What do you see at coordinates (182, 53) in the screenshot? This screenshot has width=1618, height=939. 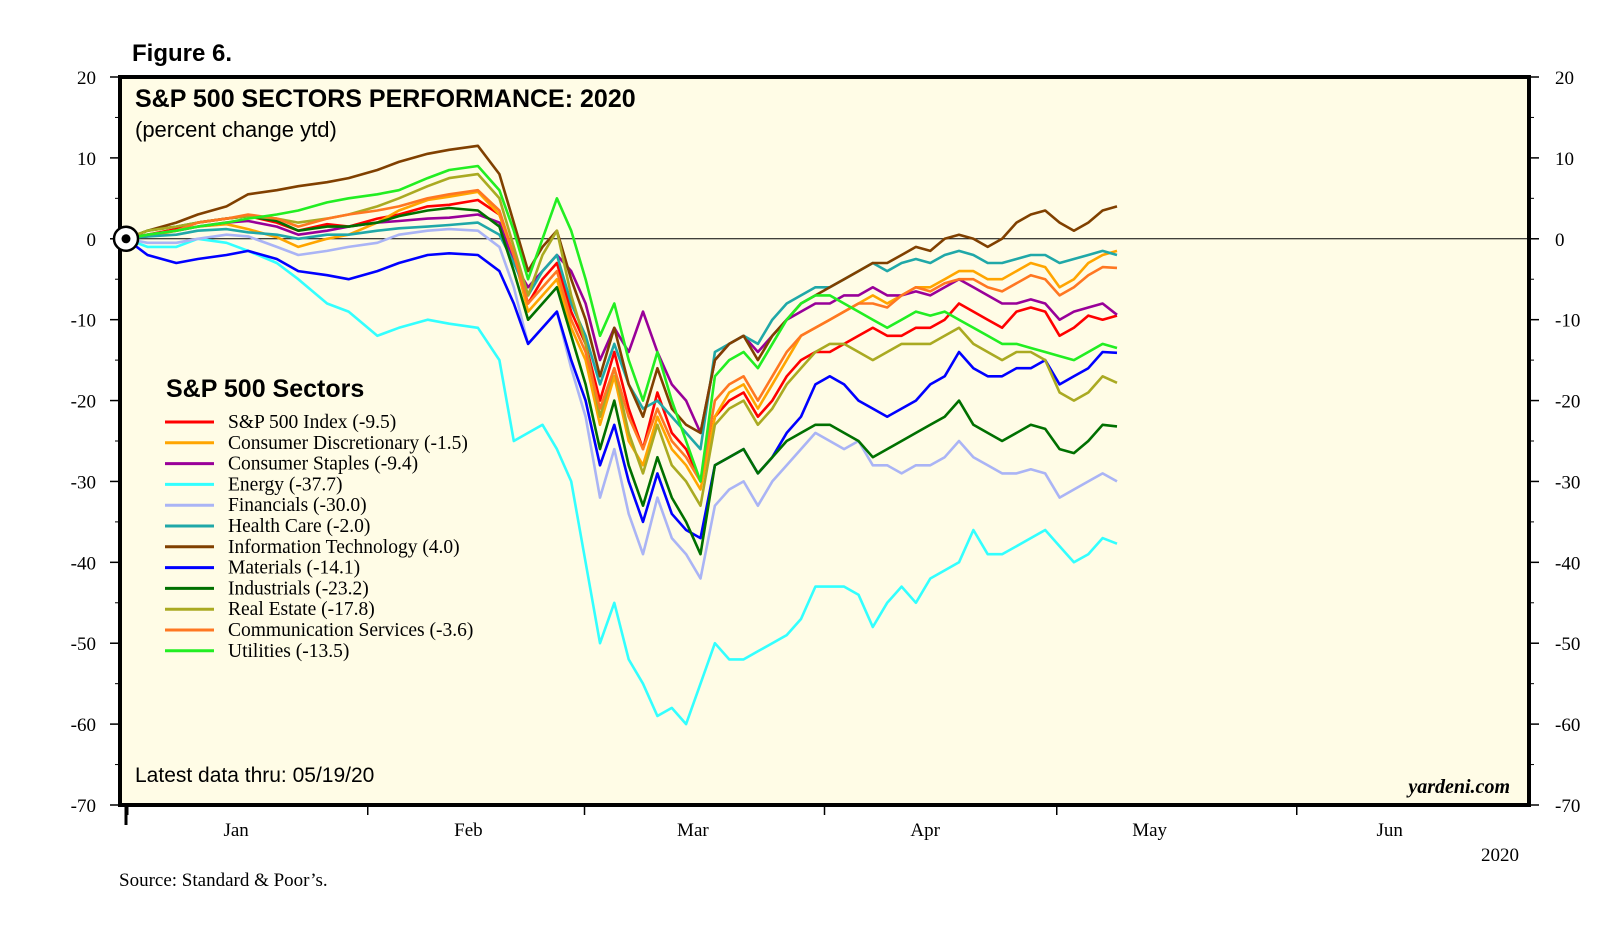 I see `figure-label: Figure 6.` at bounding box center [182, 53].